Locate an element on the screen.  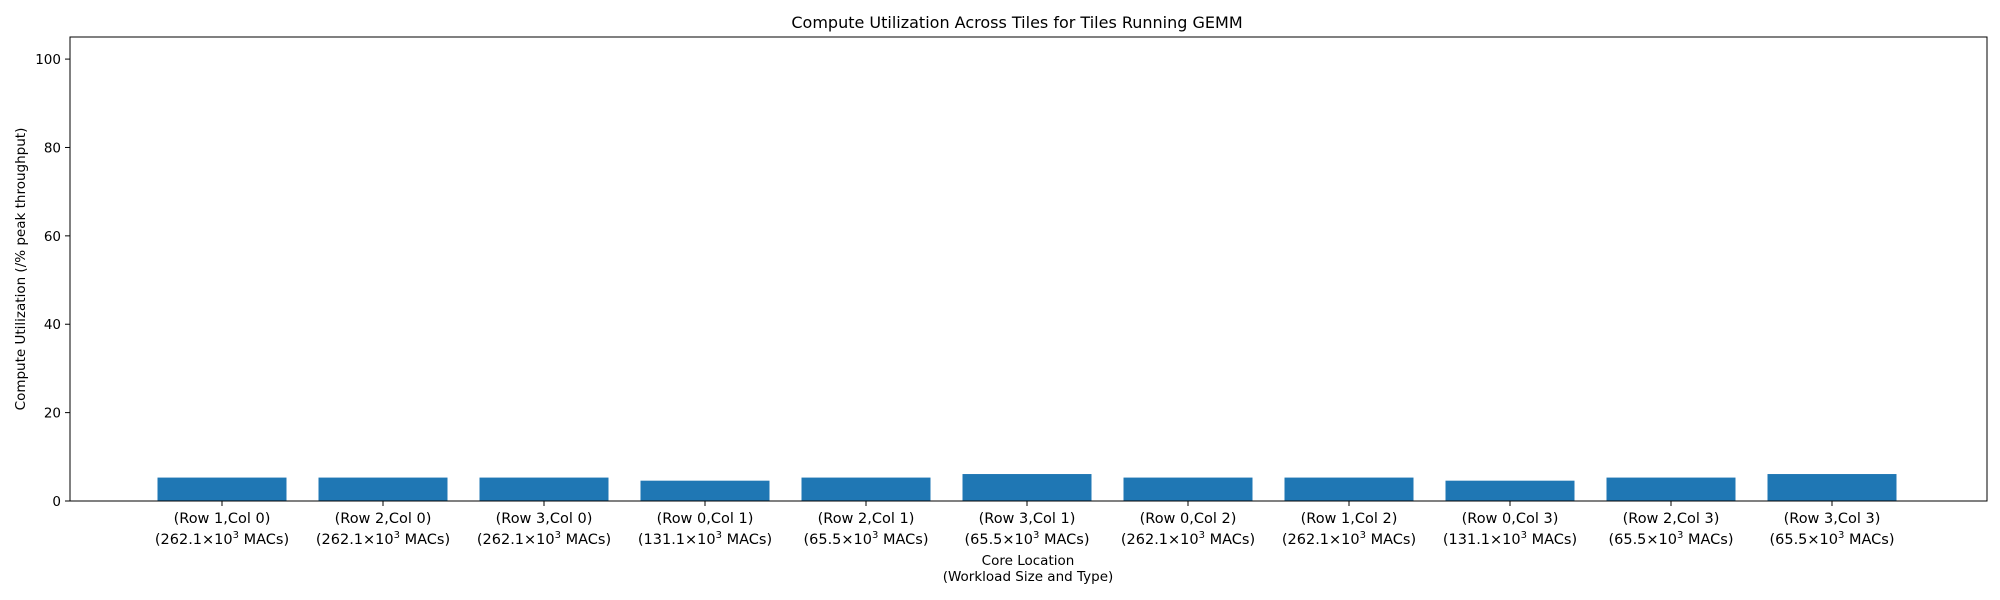
x-axis-label-line1: Core Location is located at coordinates (1028, 561).